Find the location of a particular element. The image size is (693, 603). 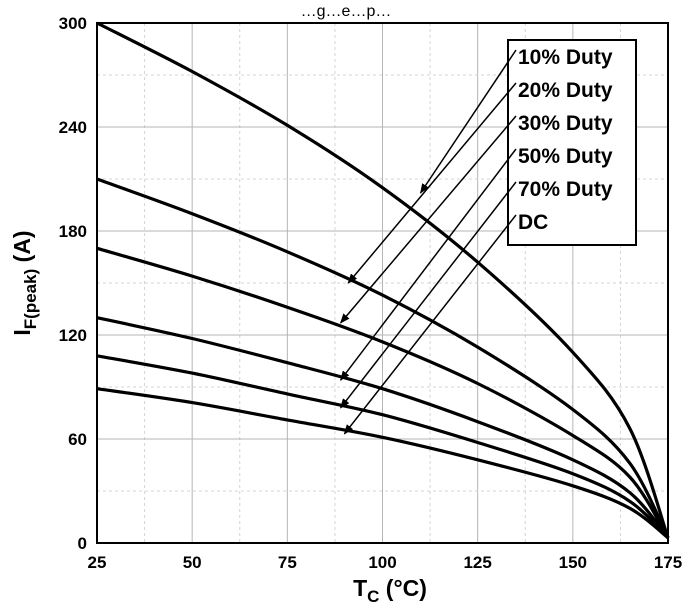

y-tick-label: 240 is located at coordinates (73, 127).